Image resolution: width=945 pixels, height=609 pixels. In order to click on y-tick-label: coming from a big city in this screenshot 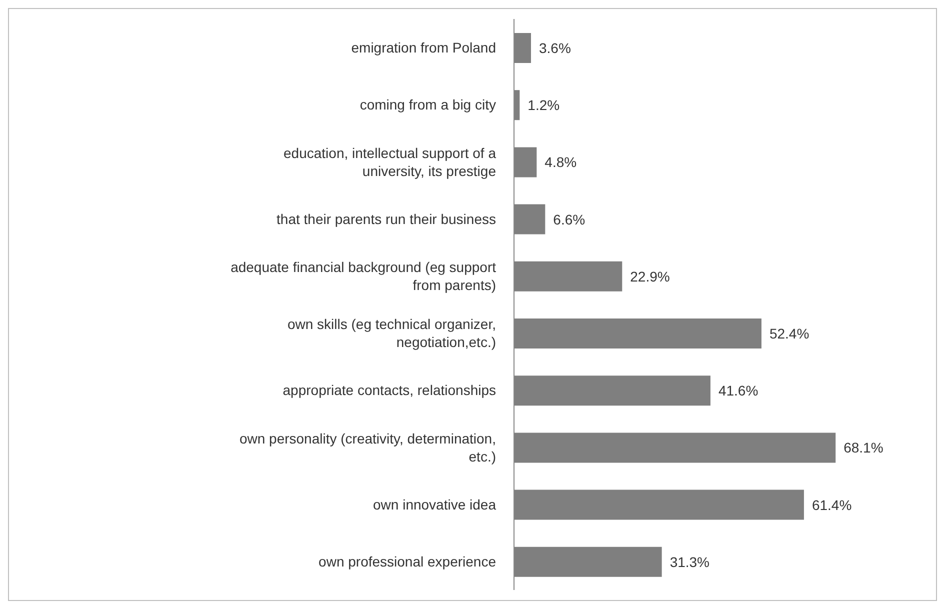, I will do `click(428, 104)`.